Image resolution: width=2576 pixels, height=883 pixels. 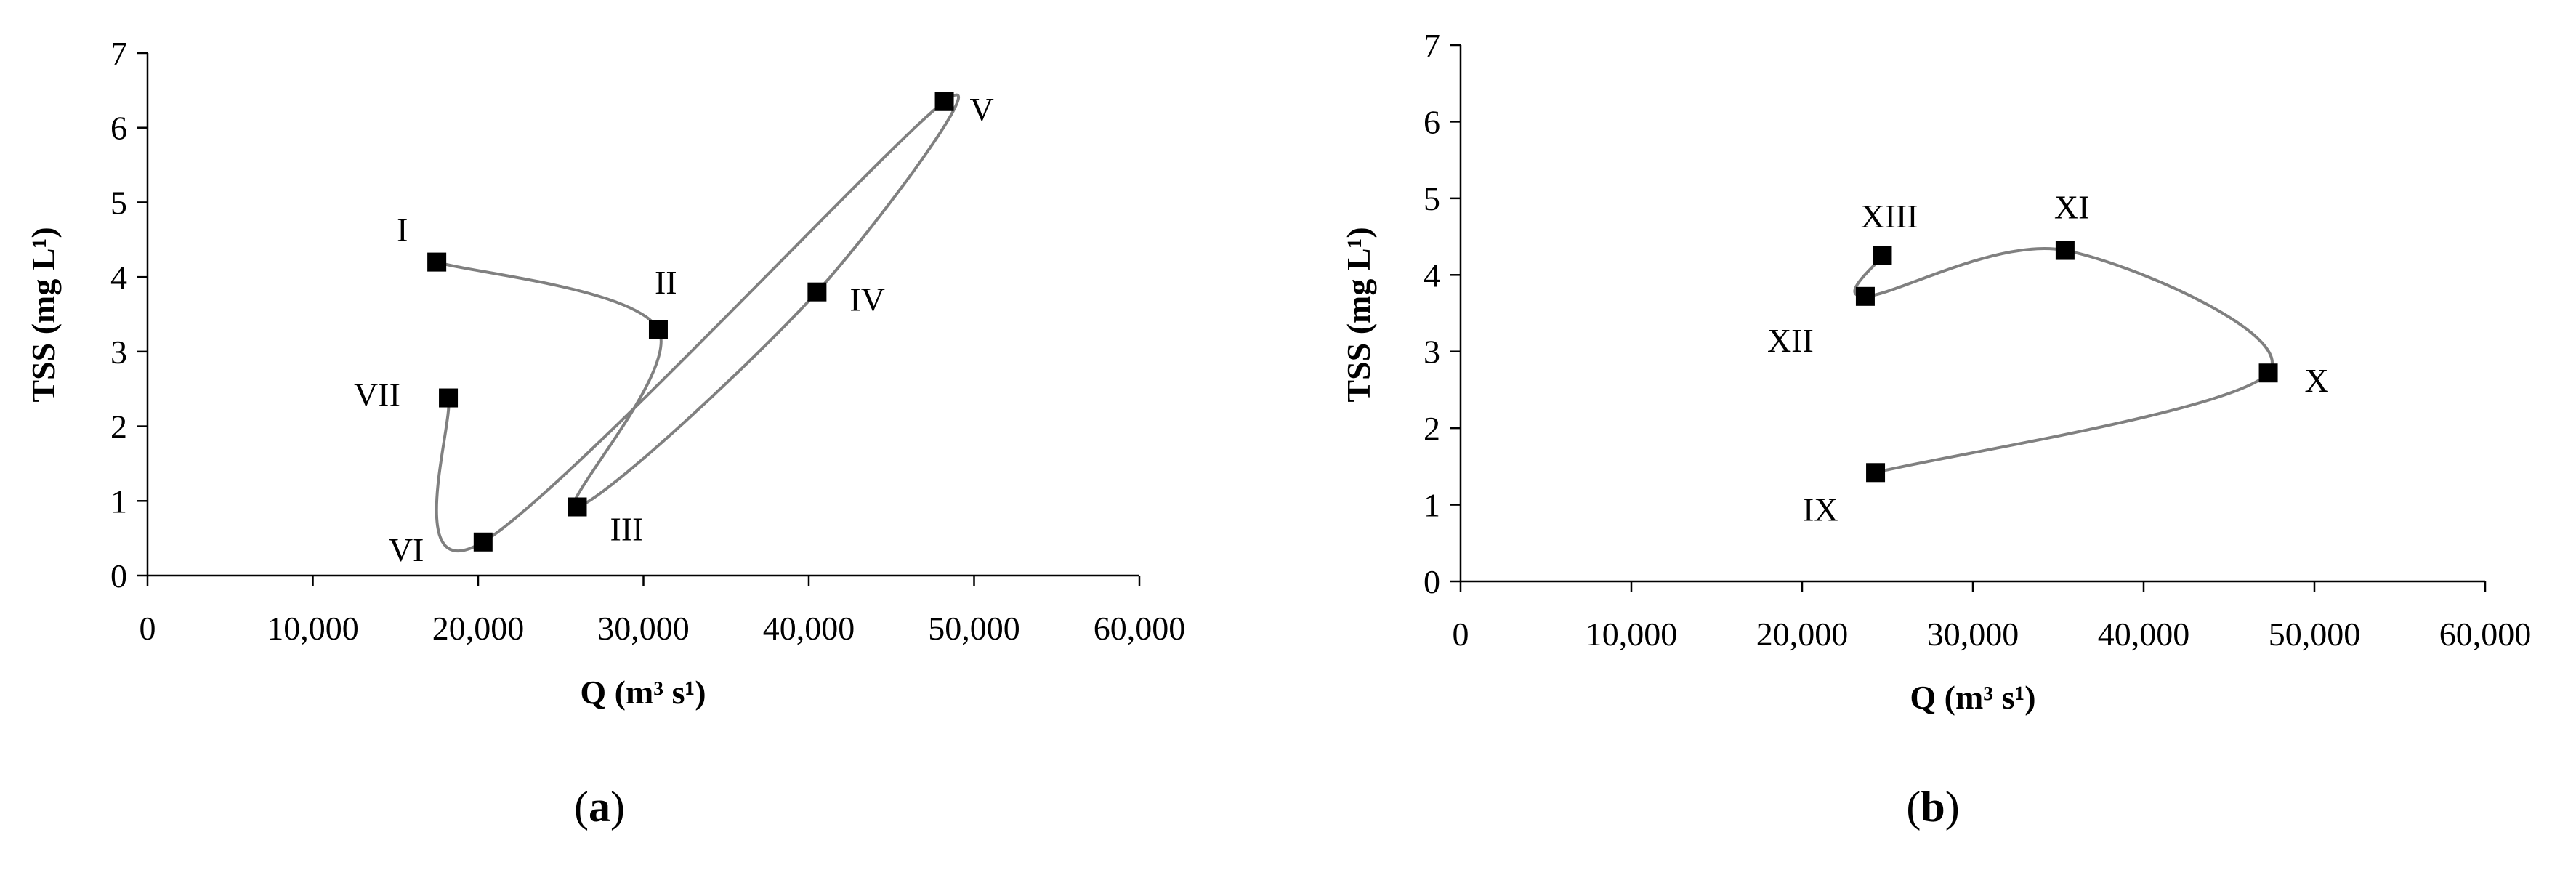 I want to click on data-point-XI, so click(x=2065, y=251).